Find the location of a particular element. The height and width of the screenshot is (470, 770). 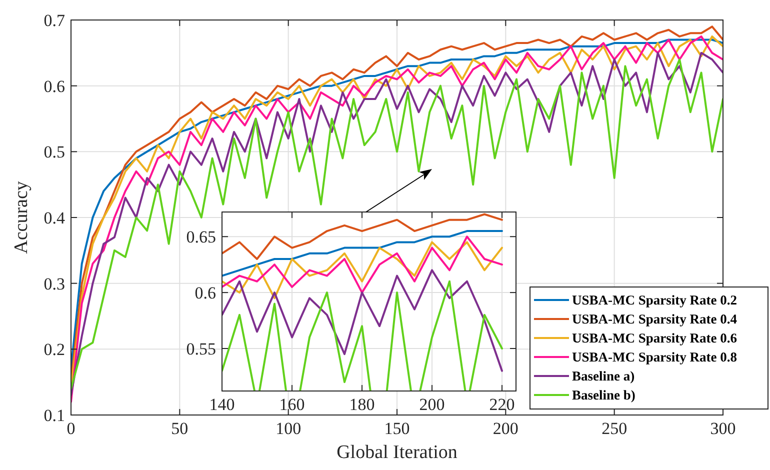

x-tick-label: 300 is located at coordinates (723, 428).